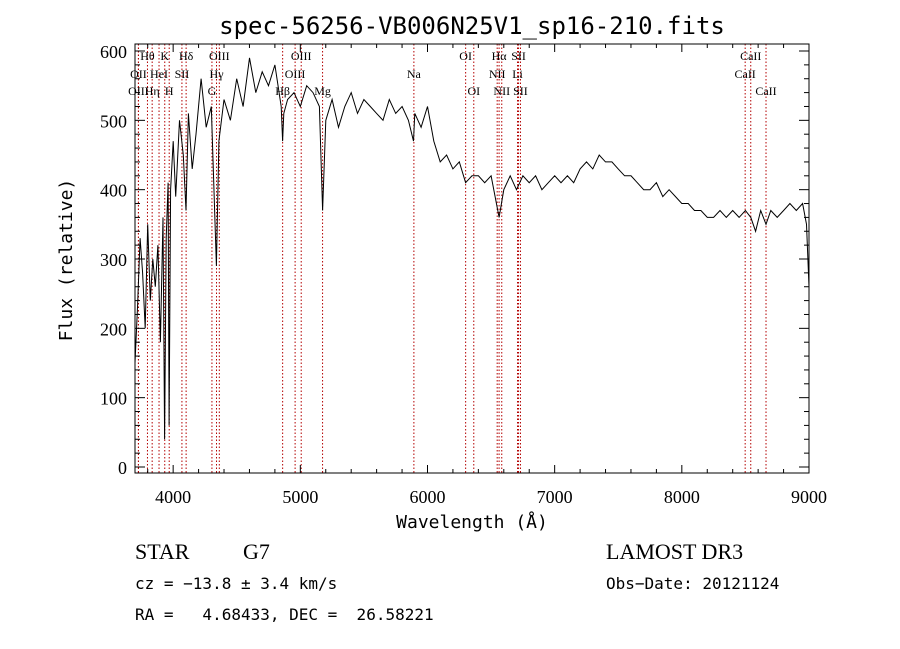 This screenshot has height=649, width=900. I want to click on x-axis-label: Wavelength (Å), so click(472, 522).